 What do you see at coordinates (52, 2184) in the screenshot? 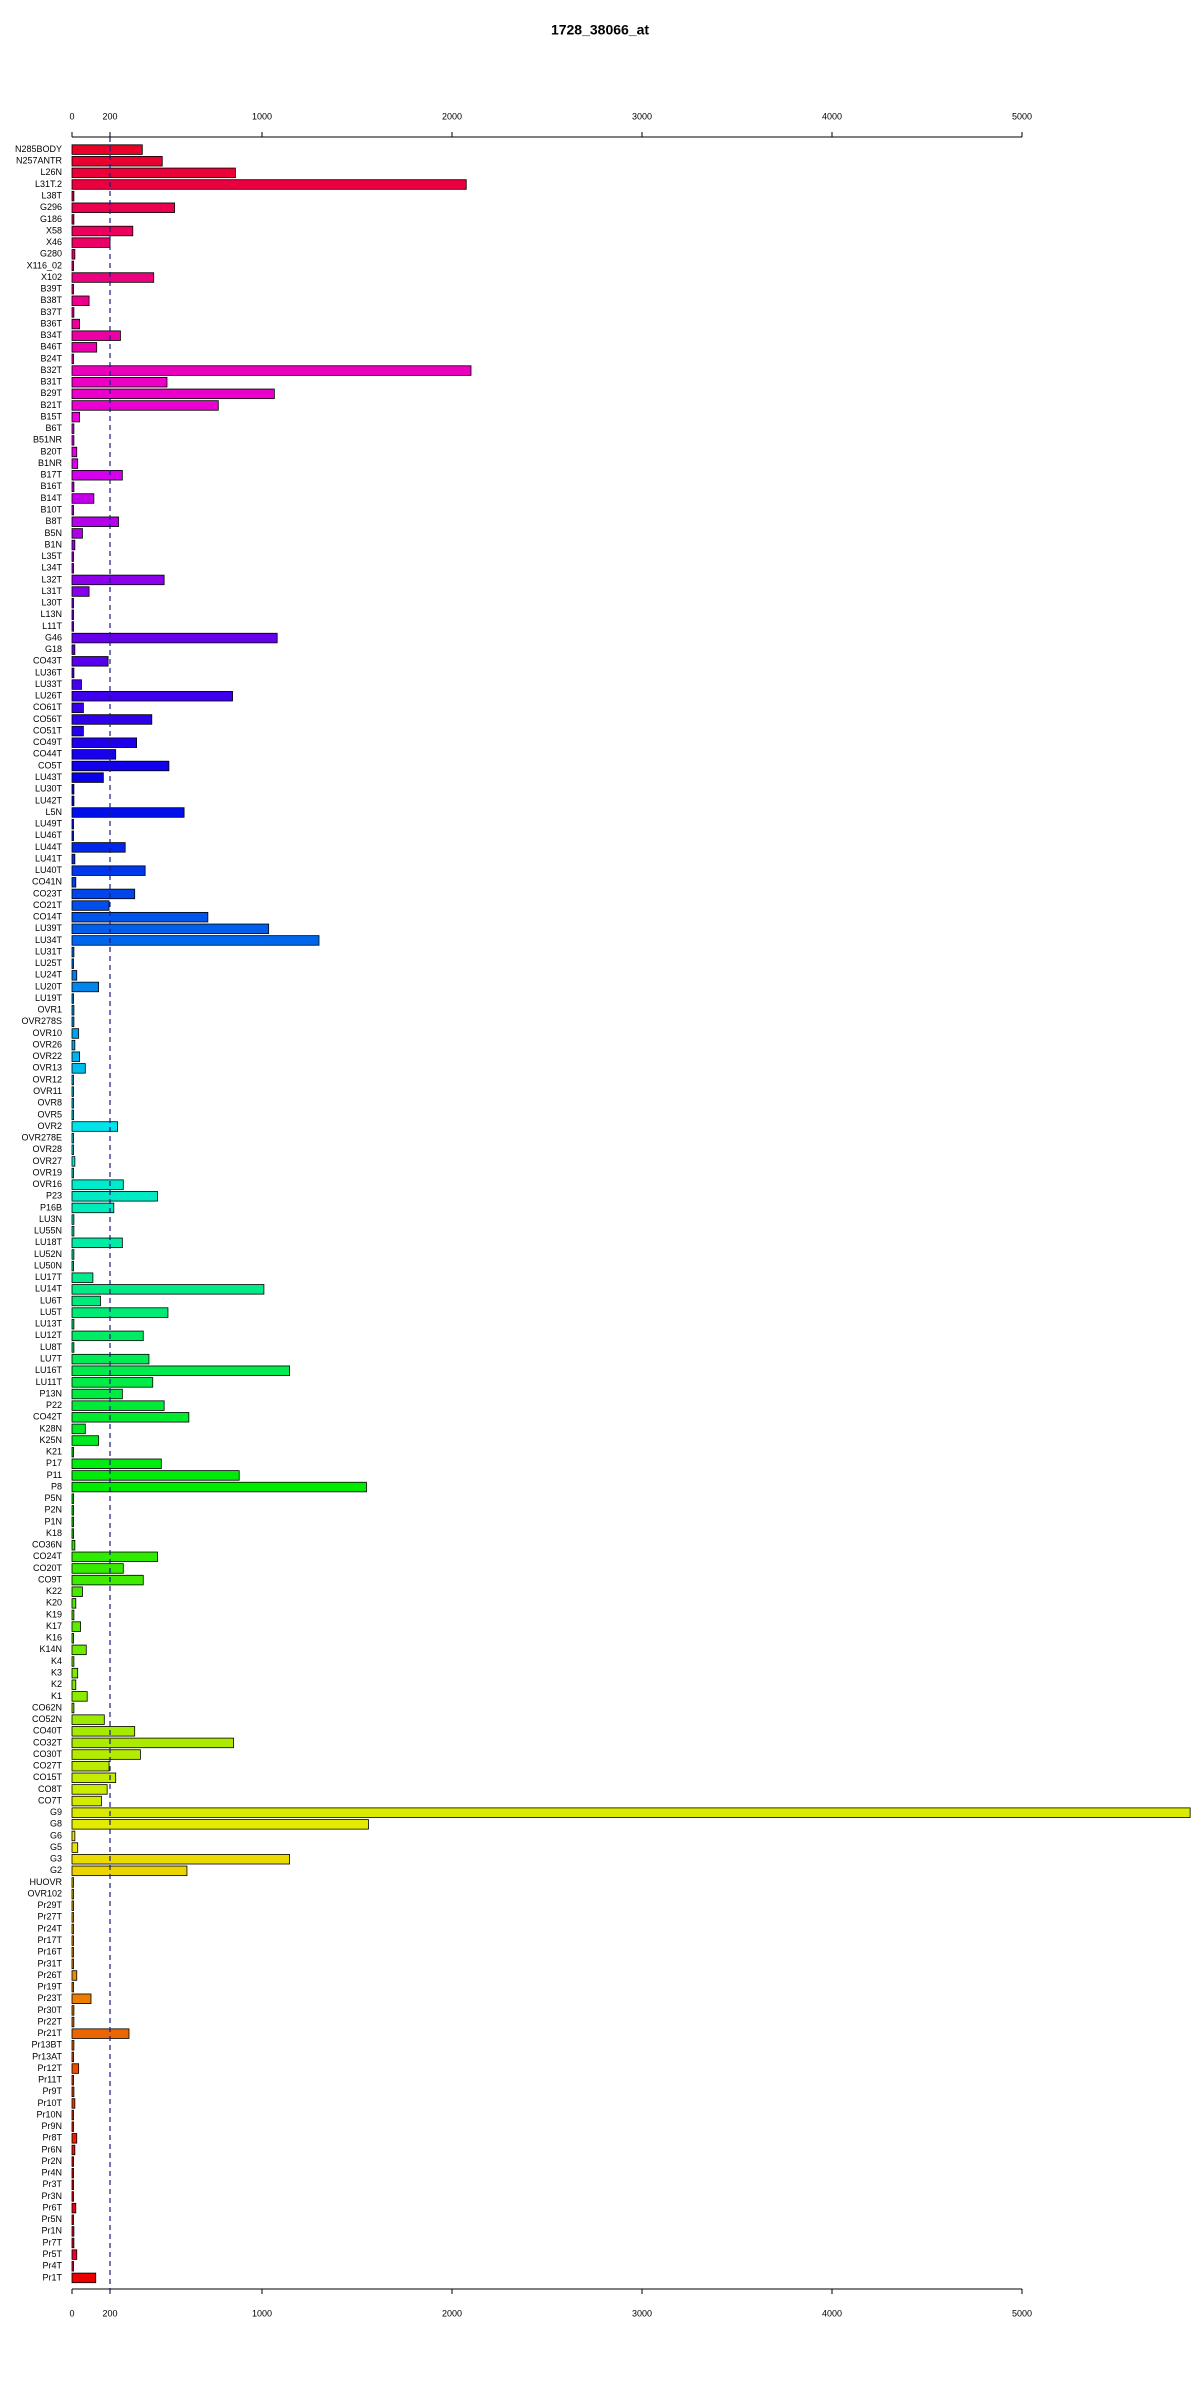
I see `y-tick-label: Pr3T` at bounding box center [52, 2184].